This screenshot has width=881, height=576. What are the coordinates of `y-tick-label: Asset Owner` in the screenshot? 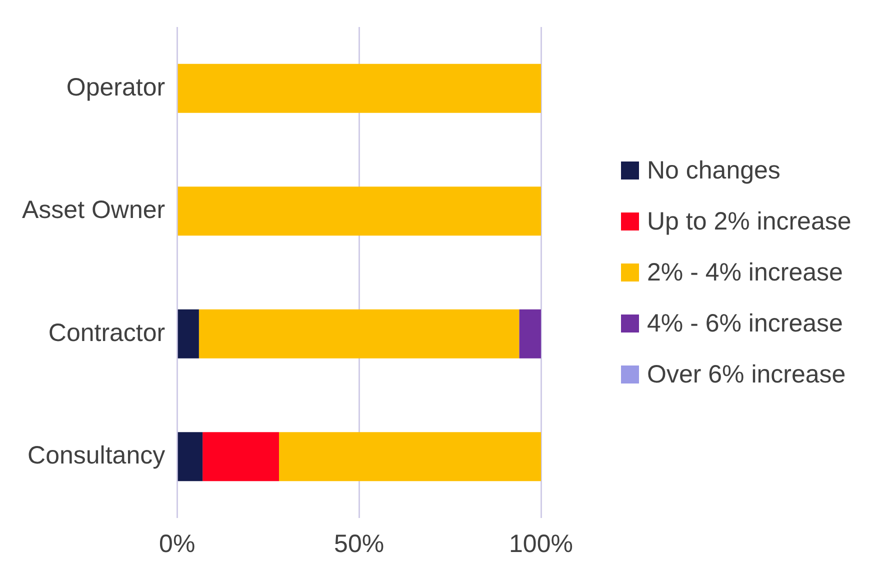 It's located at (94, 210).